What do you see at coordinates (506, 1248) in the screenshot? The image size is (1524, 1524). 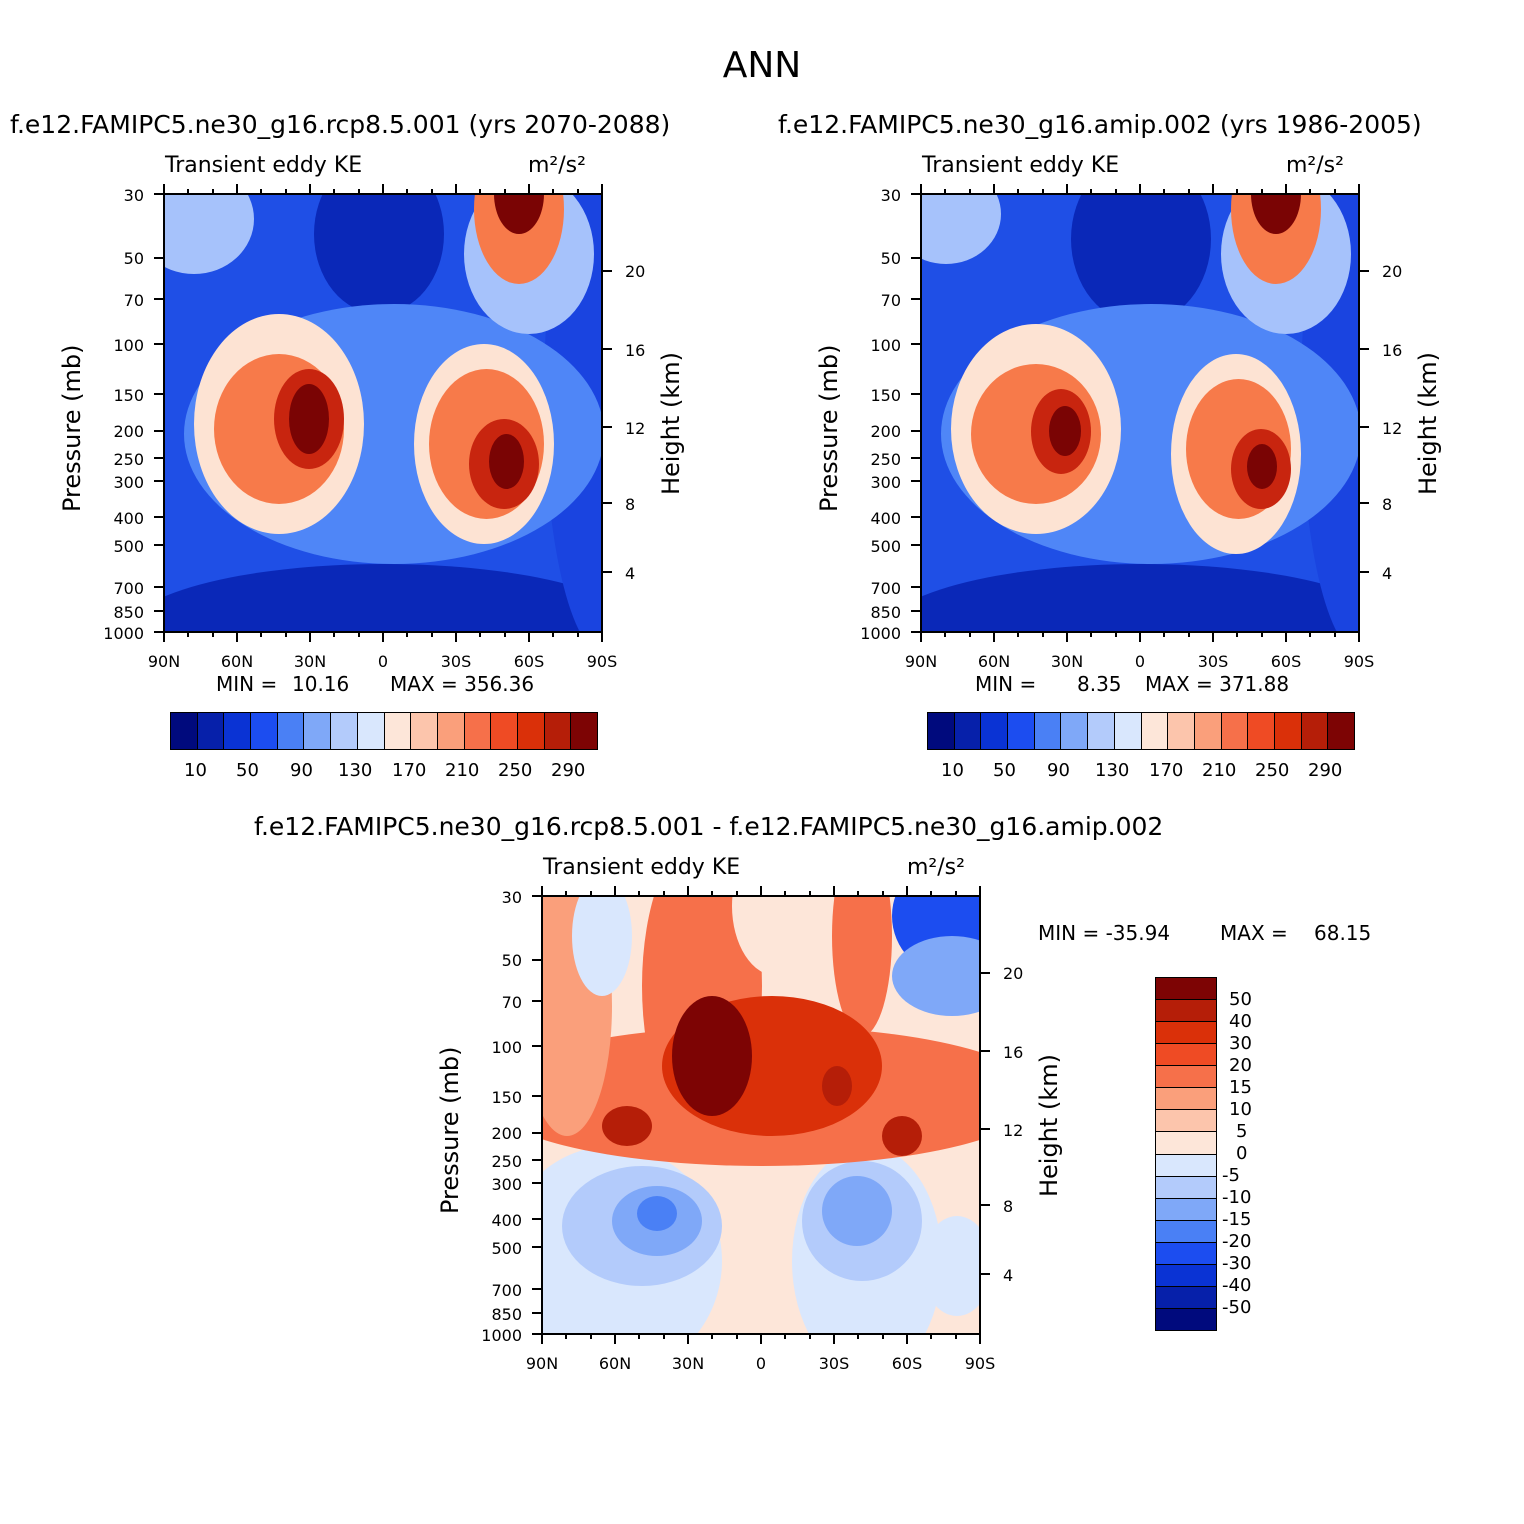 I see `panel3-ytick: 500` at bounding box center [506, 1248].